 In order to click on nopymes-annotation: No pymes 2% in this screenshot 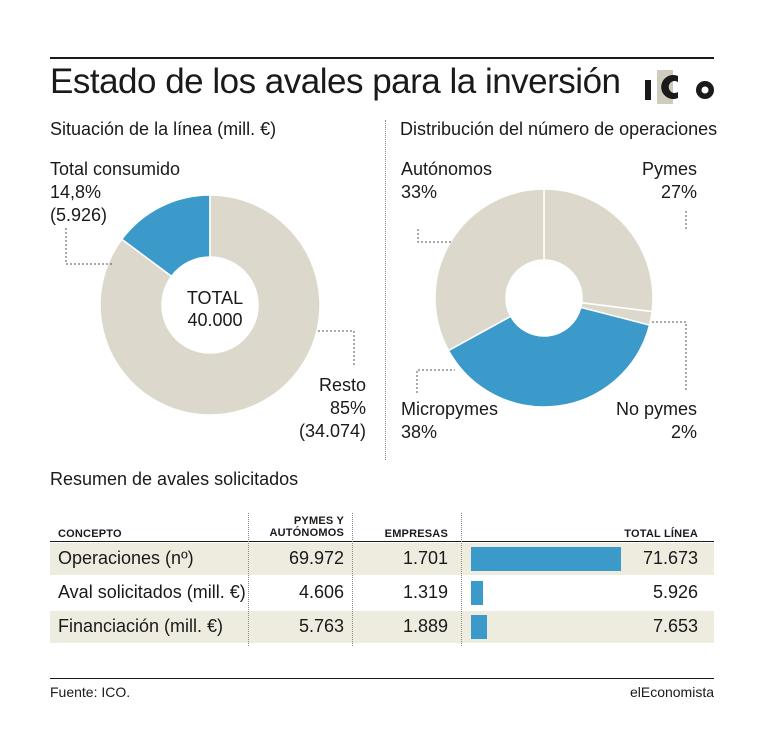, I will do `click(643, 421)`.